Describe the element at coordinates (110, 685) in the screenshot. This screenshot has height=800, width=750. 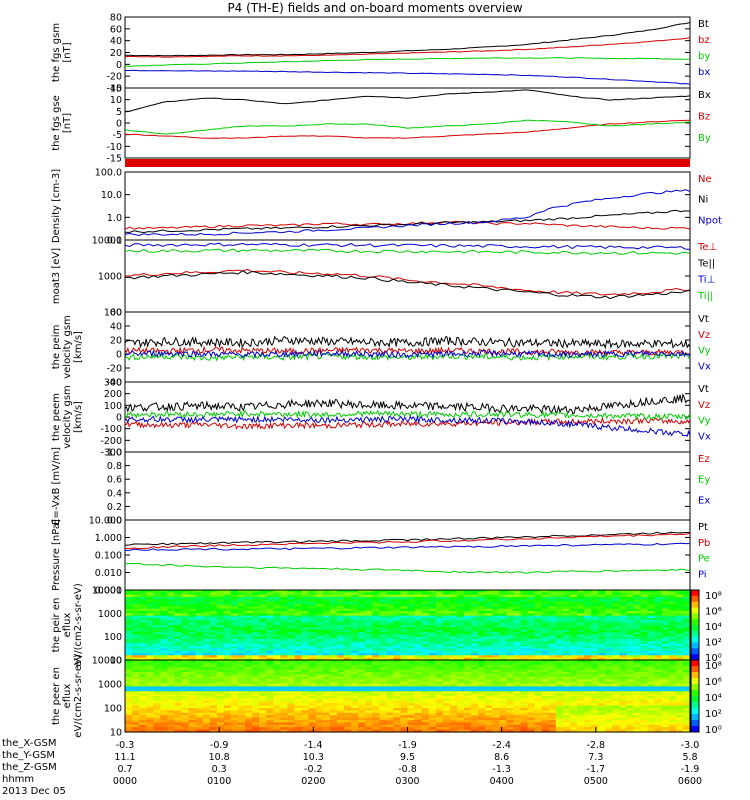
I see `y-tick-label: 1000` at that location.